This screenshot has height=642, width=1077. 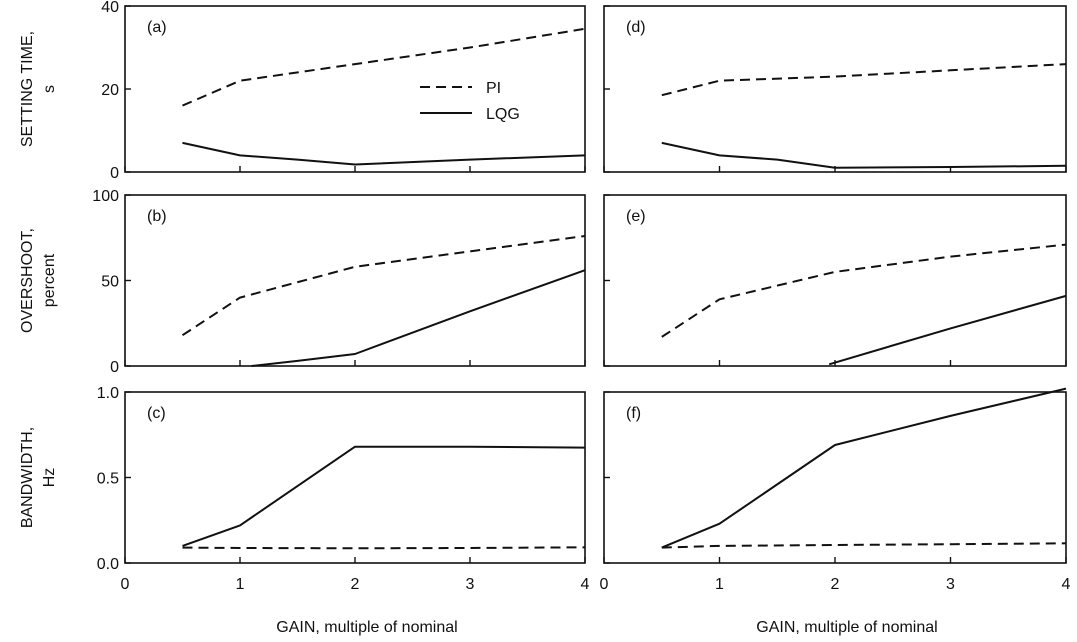 I want to click on panel-2-frame, so click(x=355, y=280).